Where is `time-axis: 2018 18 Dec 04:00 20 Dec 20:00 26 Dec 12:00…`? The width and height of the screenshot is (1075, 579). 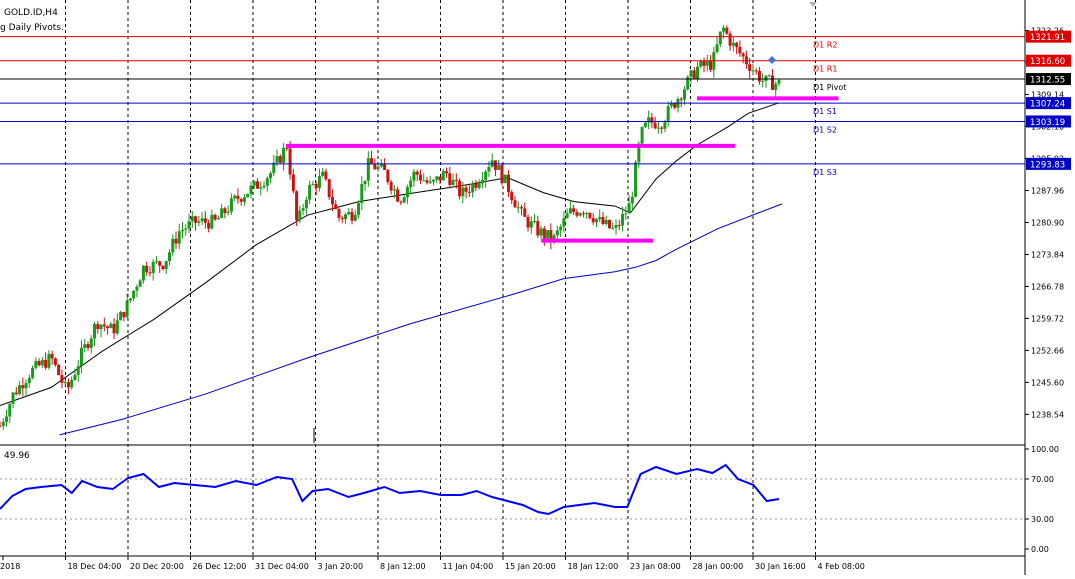
time-axis: 2018 18 Dec 04:00 20 Dec 20:00 26 Dec 12:00… is located at coordinates (432, 563).